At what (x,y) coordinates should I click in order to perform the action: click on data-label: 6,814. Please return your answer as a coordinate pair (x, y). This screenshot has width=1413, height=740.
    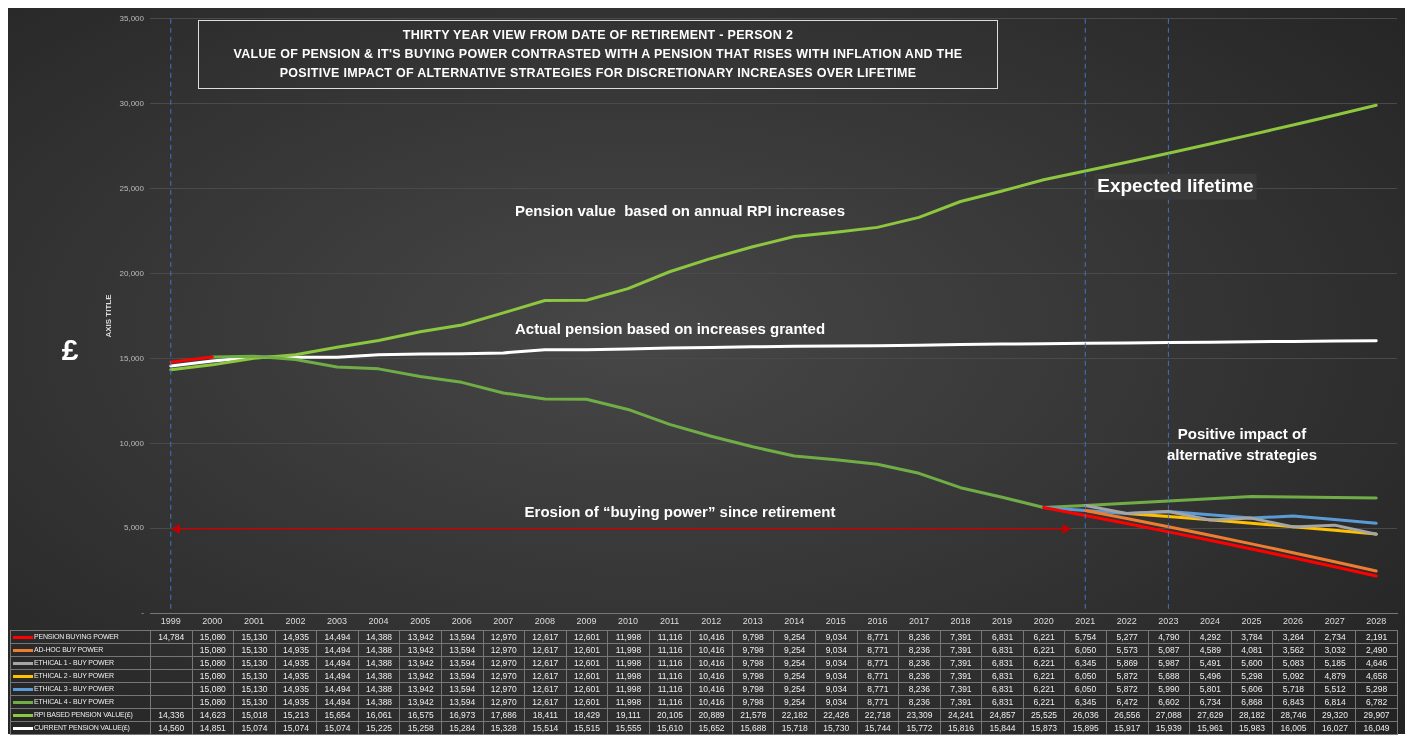
    Looking at the image, I should click on (1335, 702).